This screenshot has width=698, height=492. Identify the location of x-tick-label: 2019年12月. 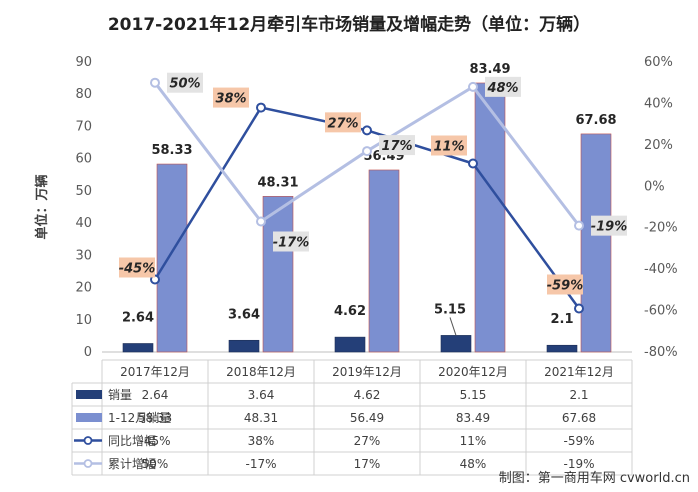
(367, 372).